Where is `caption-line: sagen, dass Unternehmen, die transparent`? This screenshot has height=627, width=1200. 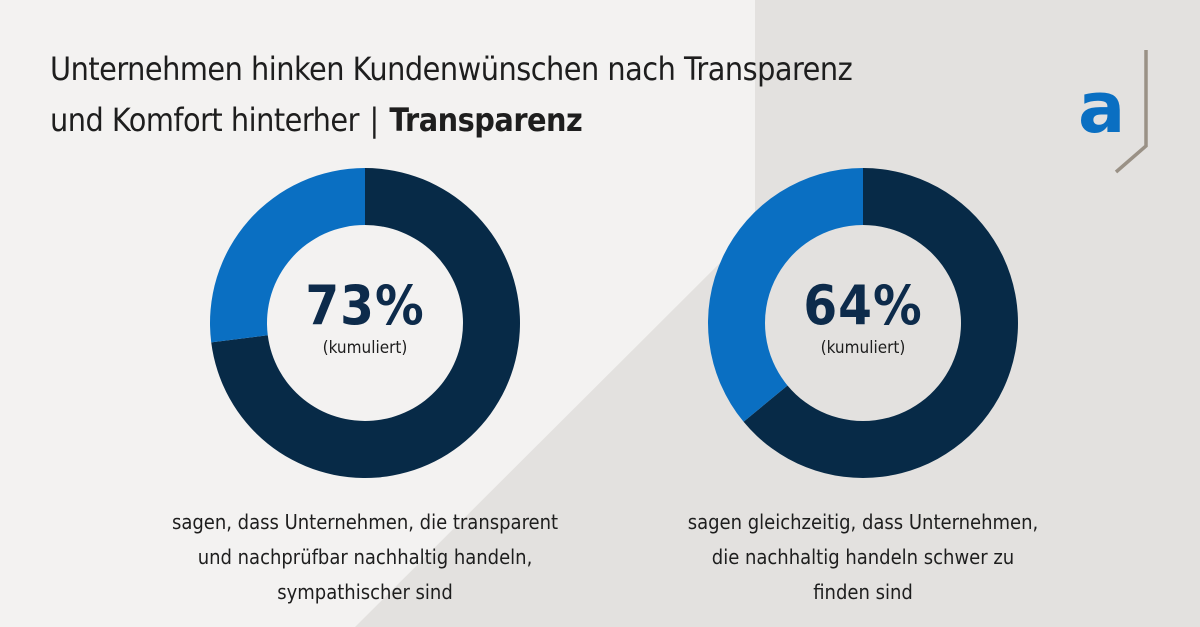 caption-line: sagen, dass Unternehmen, die transparent is located at coordinates (365, 522).